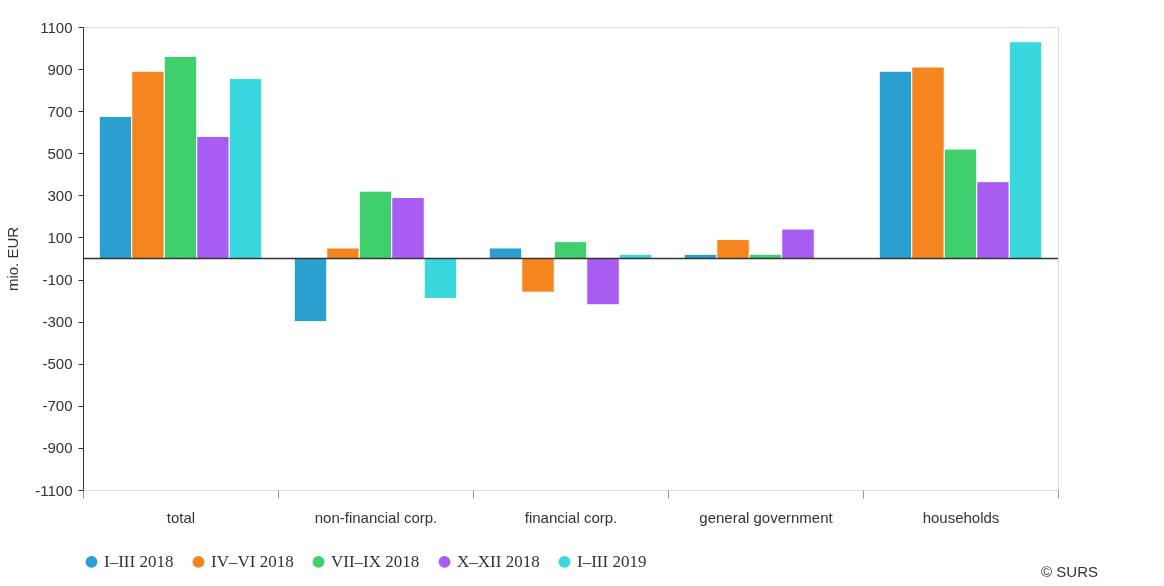  Describe the element at coordinates (498, 561) in the screenshot. I see `legend-label: X–XII 2018` at that location.